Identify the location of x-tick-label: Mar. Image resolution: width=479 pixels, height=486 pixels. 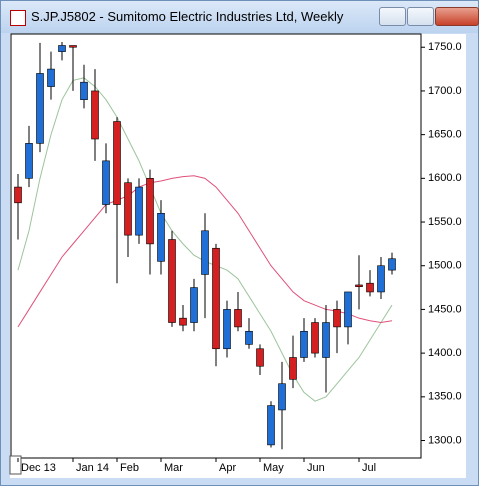
(173, 468).